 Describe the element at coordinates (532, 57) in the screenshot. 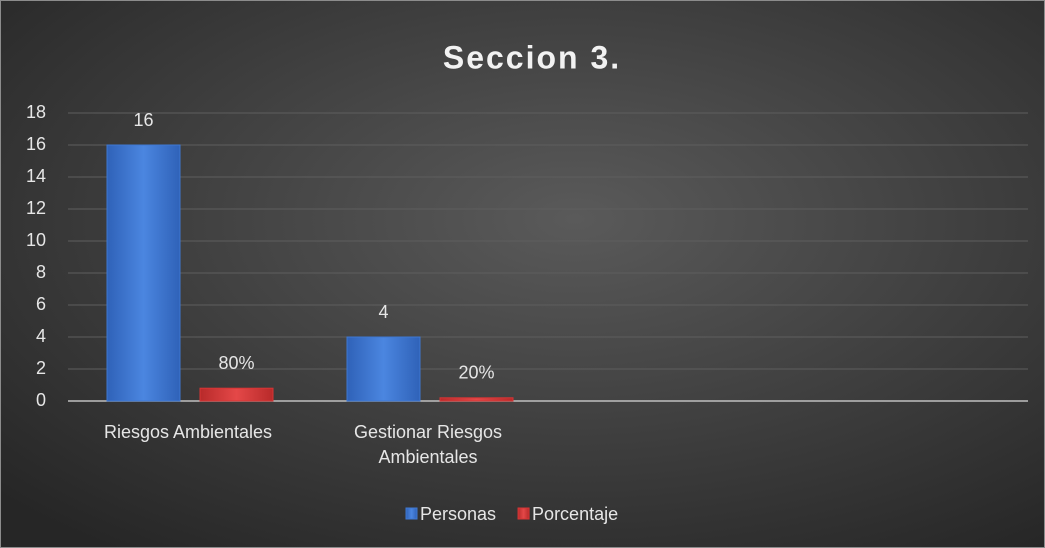

I see `chart-title: Seccion 3.` at that location.